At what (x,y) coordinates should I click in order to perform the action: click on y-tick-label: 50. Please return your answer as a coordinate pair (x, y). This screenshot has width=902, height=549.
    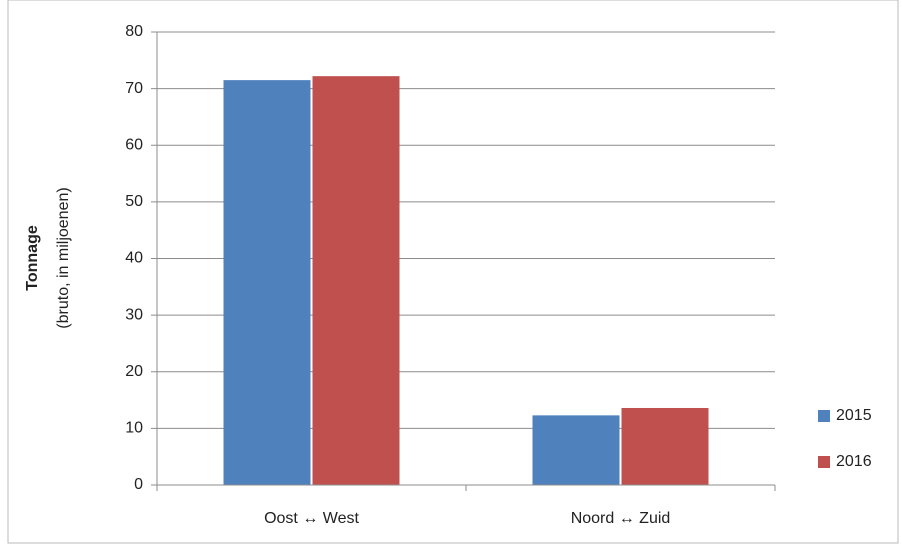
    Looking at the image, I should click on (134, 201).